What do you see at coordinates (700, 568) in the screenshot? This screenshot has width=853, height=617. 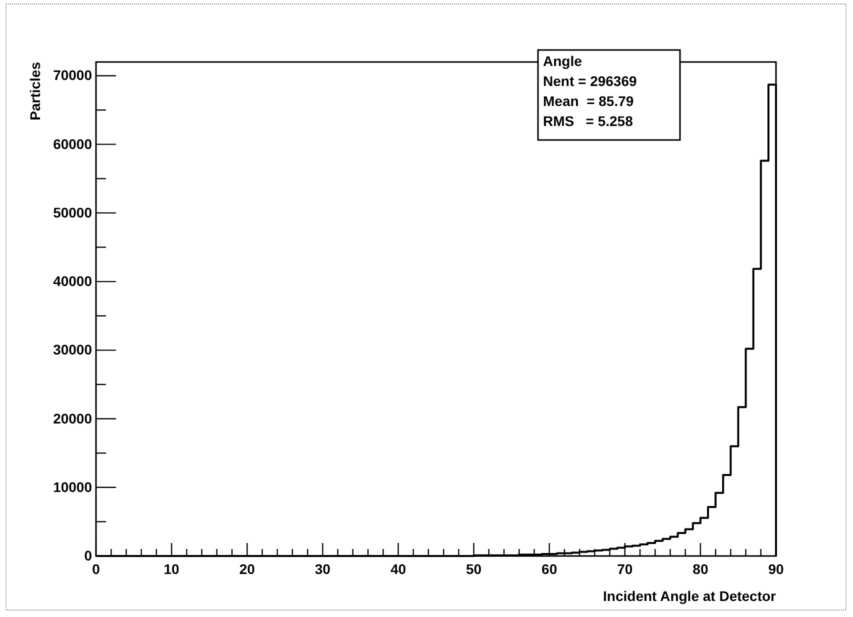 I see `x-tick-label: 80` at bounding box center [700, 568].